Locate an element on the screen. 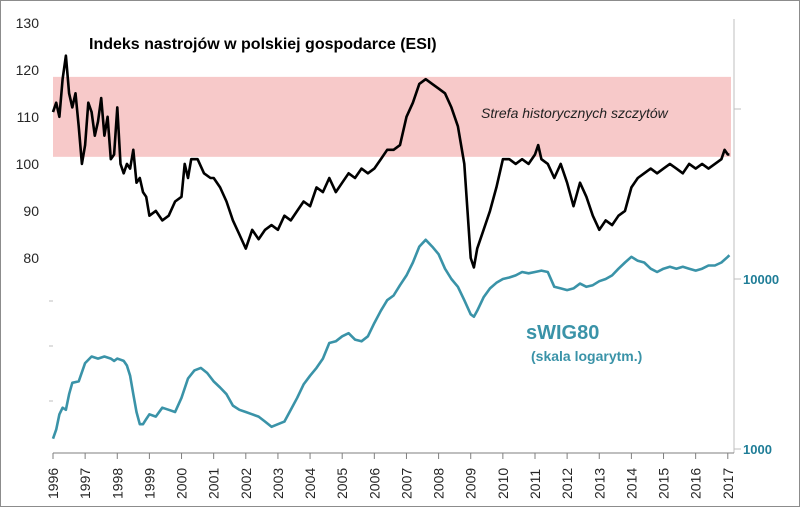 This screenshot has height=508, width=800. x-tick-label: 1997 is located at coordinates (85, 483).